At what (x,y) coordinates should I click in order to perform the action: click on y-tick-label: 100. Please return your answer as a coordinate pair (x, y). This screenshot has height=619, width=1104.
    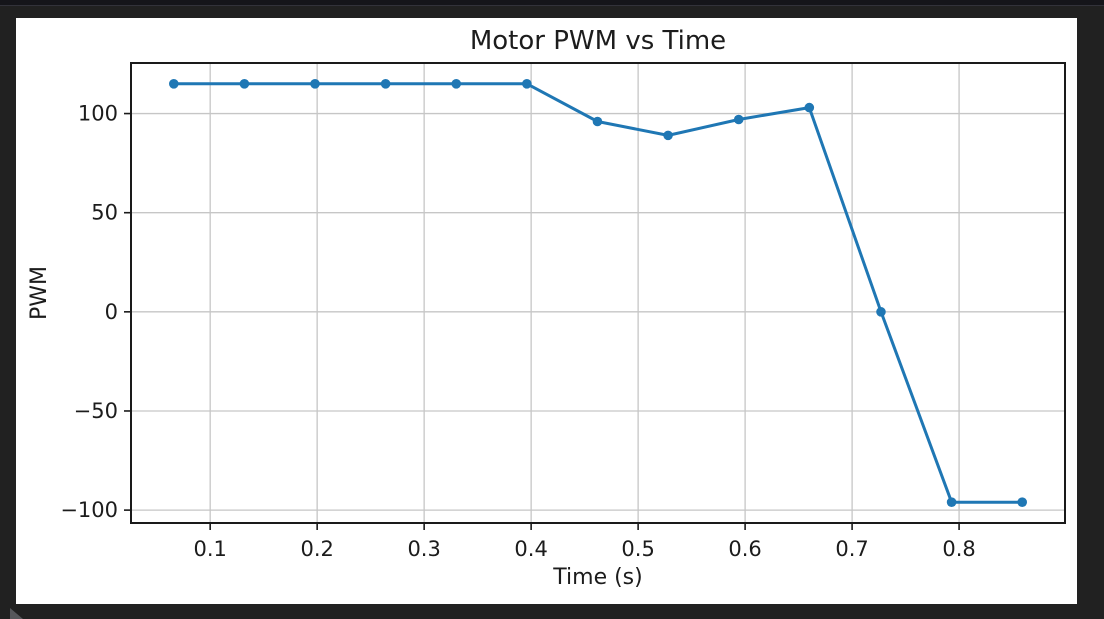
    Looking at the image, I should click on (98, 114).